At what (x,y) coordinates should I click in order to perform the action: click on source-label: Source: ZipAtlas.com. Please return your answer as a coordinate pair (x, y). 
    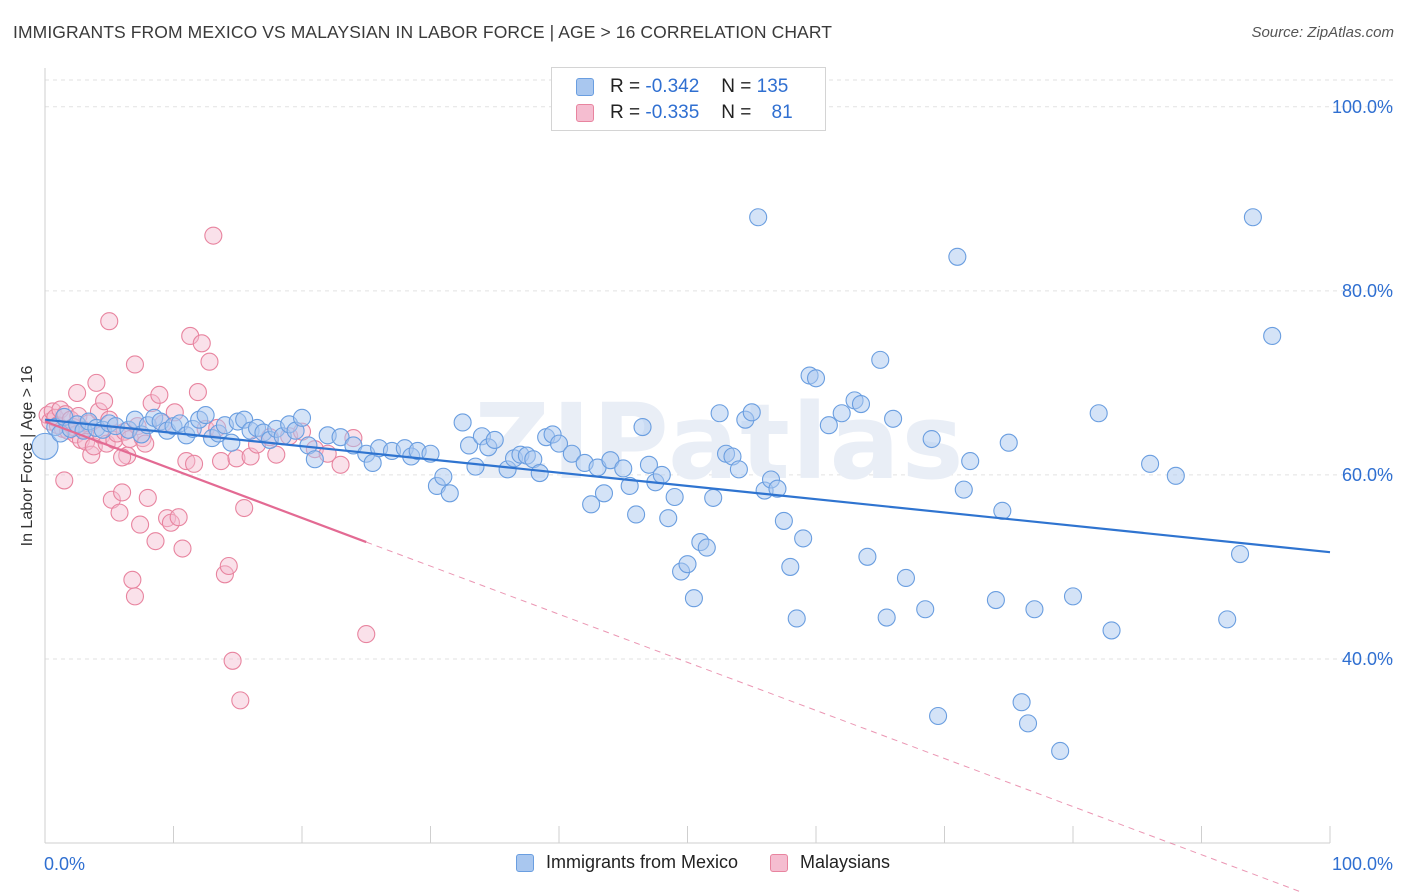
    Looking at the image, I should click on (1322, 32).